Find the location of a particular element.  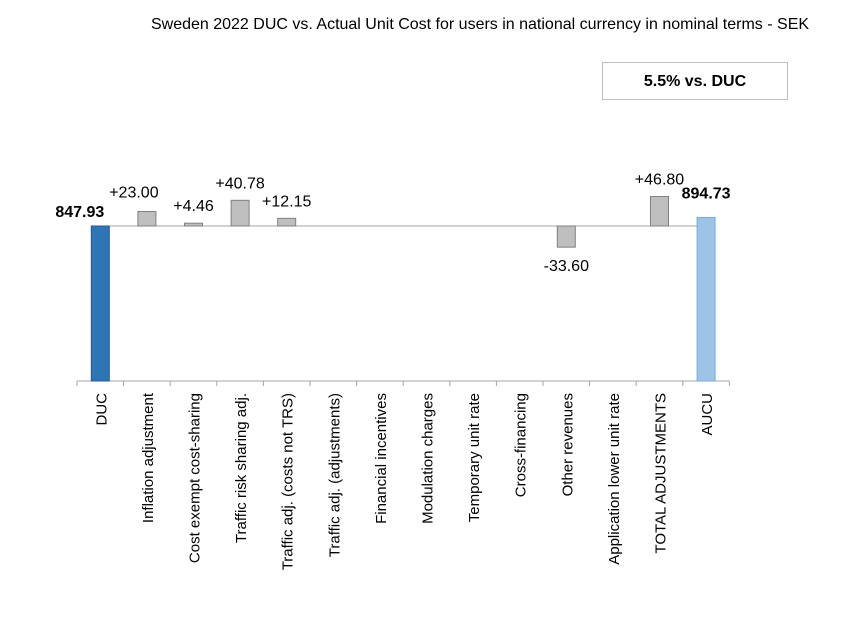

x-tick-label-cross-financing: Cross-financing is located at coordinates (521, 445).